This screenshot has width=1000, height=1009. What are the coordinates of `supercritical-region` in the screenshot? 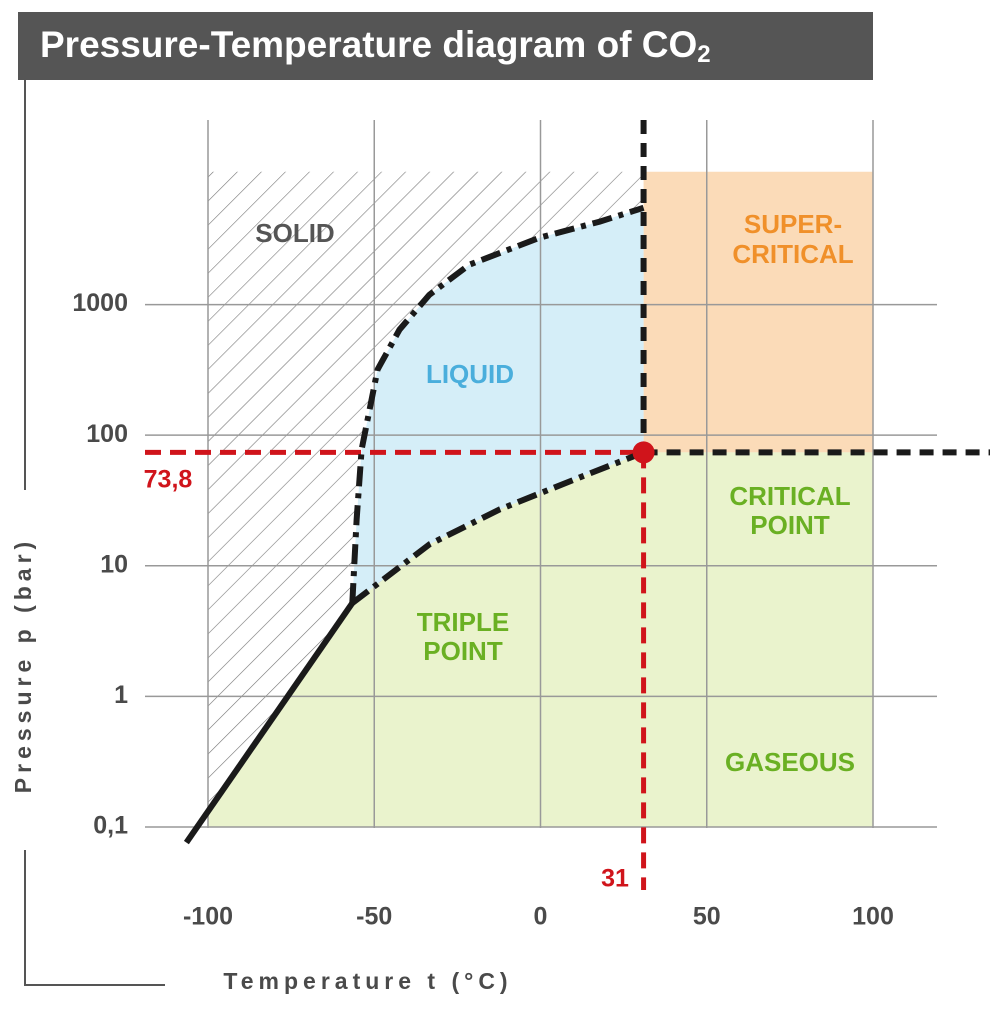 It's located at (758, 312).